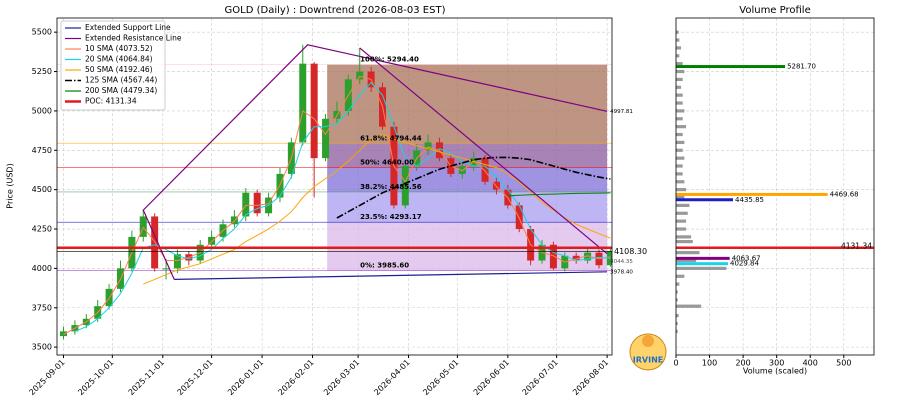  Describe the element at coordinates (42, 307) in the screenshot. I see `y-tick-label: 3750` at that location.